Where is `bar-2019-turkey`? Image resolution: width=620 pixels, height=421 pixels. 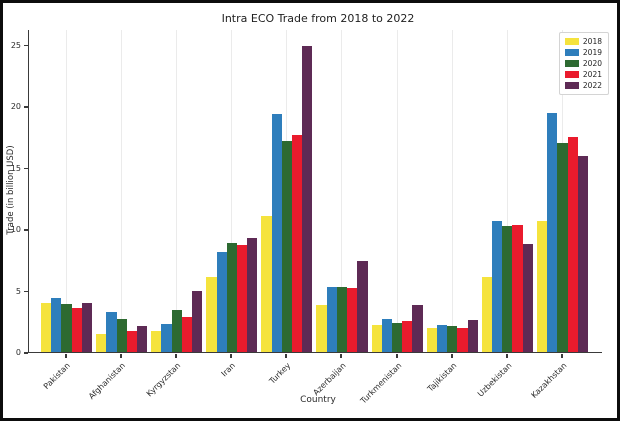
bar-2019-turkey is located at coordinates (276, 233).